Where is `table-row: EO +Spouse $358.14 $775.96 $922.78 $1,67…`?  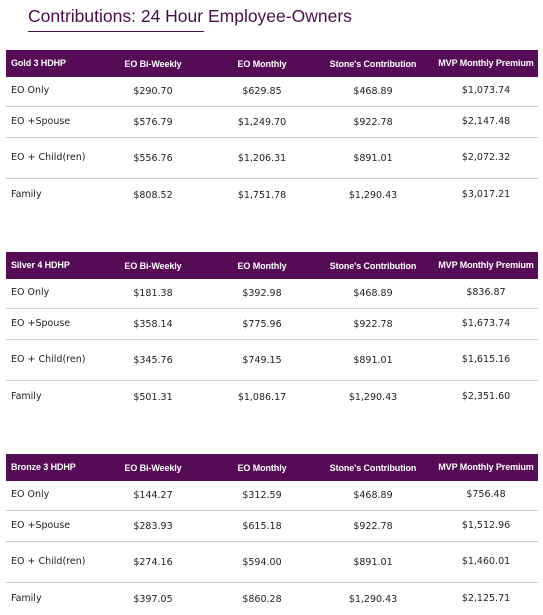 table-row: EO +Spouse $358.14 $775.96 $922.78 $1,67… is located at coordinates (272, 324).